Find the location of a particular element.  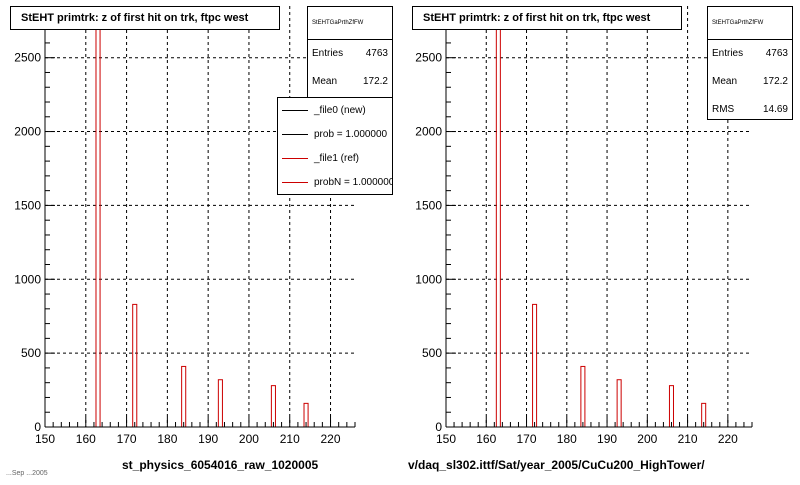

legend-entry-prob: prob = 1.000000 is located at coordinates (335, 134).